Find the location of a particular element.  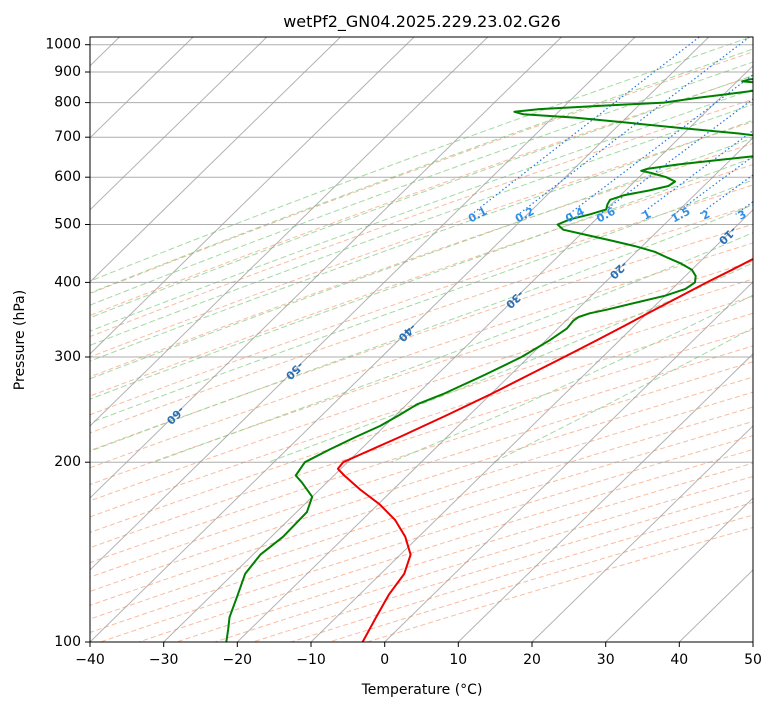

x-axis-label: Temperature (°C) is located at coordinates (422, 690).